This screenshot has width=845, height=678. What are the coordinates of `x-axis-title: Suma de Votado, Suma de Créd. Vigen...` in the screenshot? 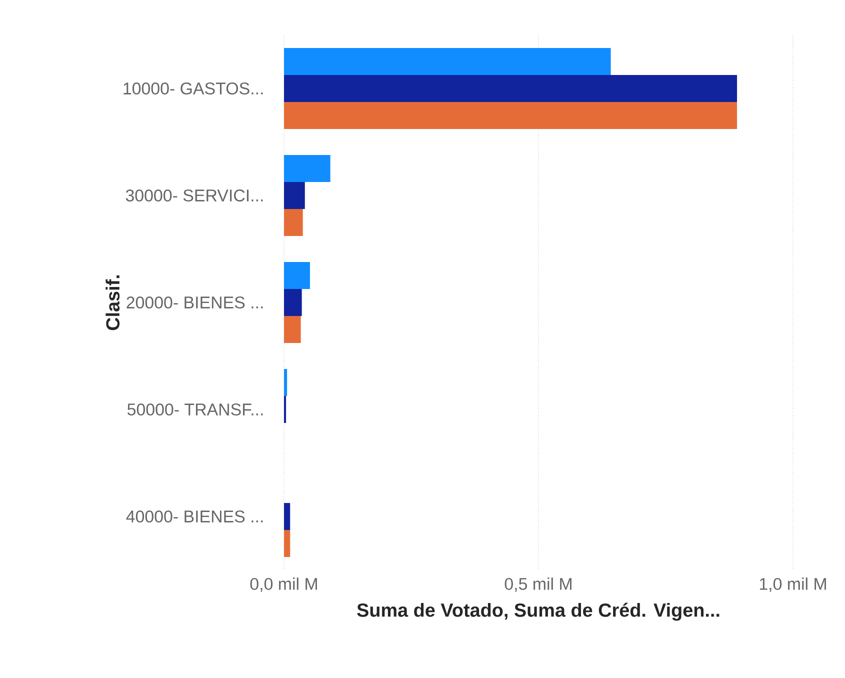 It's located at (538, 611).